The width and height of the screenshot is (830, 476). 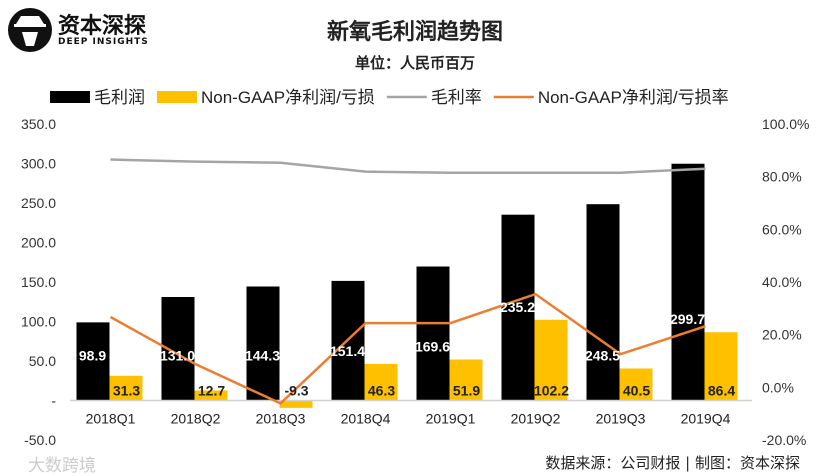 What do you see at coordinates (366, 419) in the screenshot?
I see `x-axis-tick: 2018Q4` at bounding box center [366, 419].